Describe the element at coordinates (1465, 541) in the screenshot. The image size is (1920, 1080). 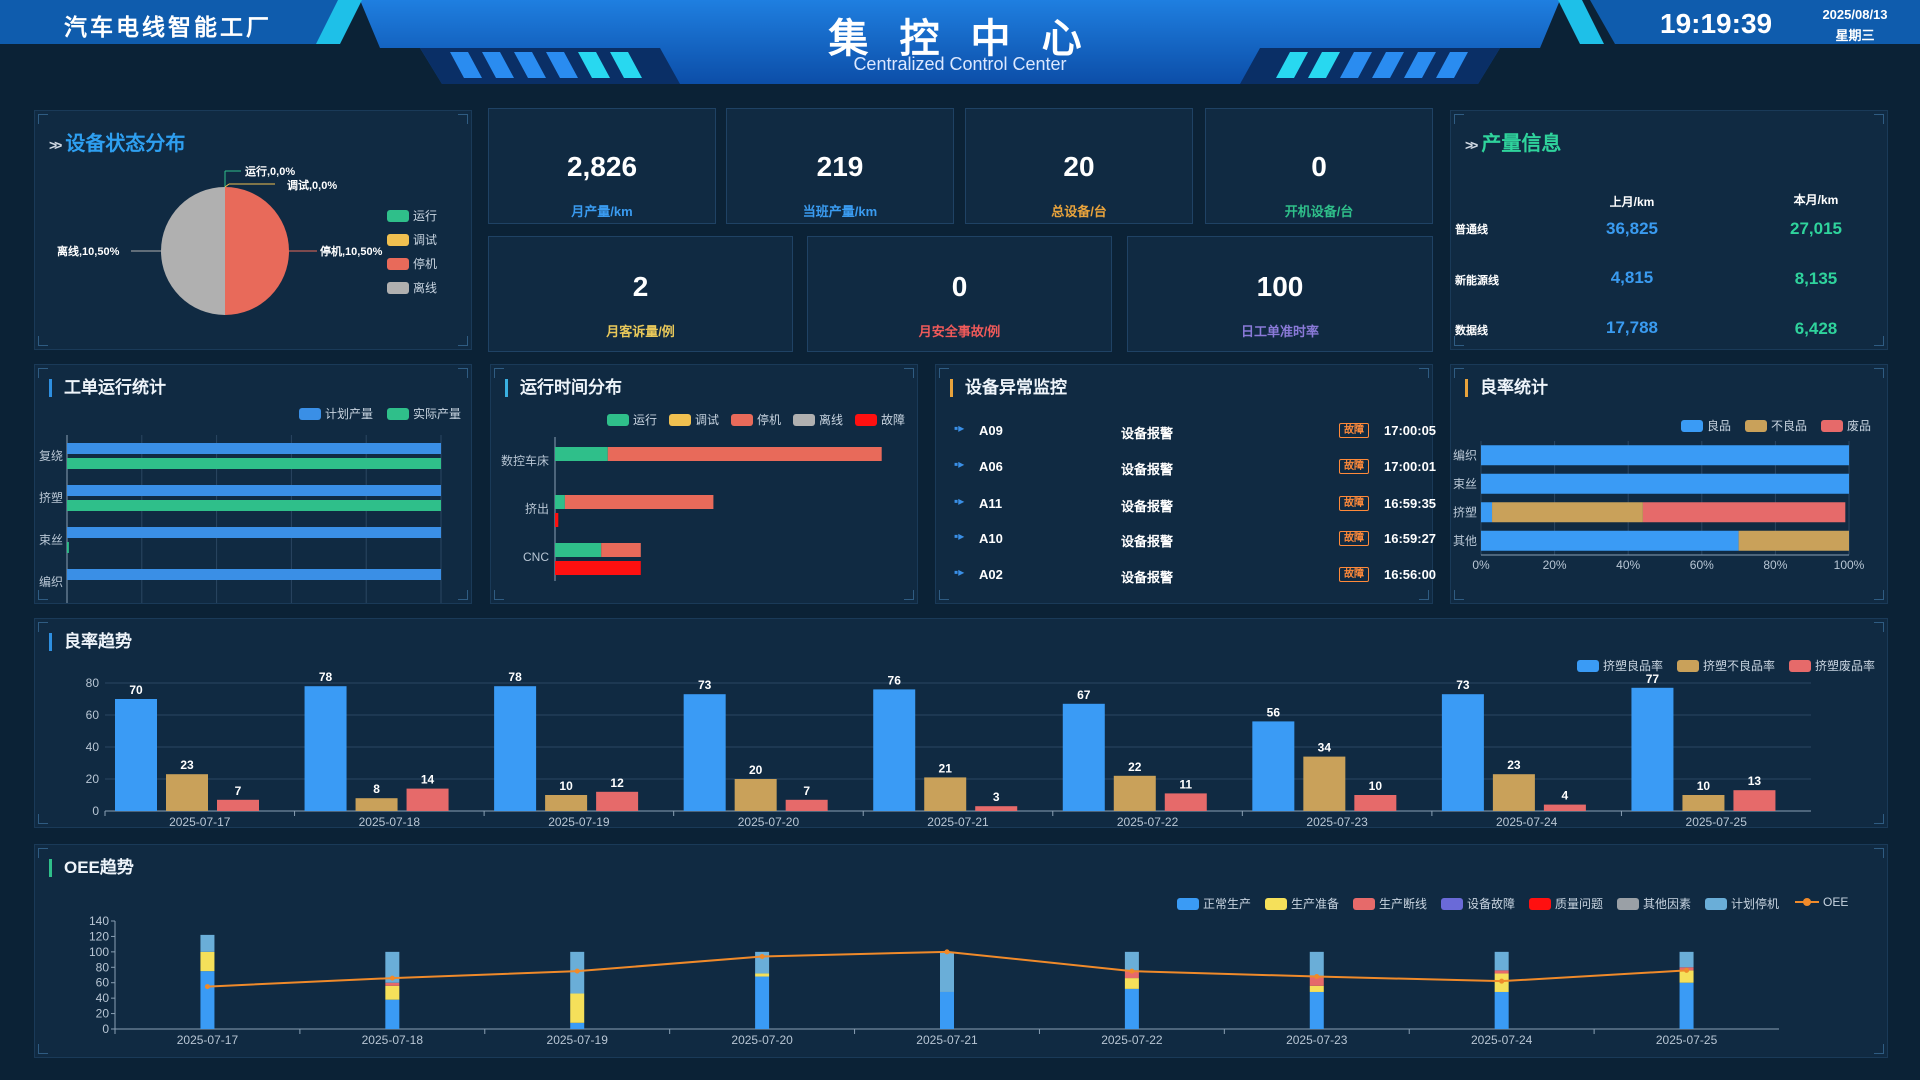
I see `y-tick-label: 其他` at that location.